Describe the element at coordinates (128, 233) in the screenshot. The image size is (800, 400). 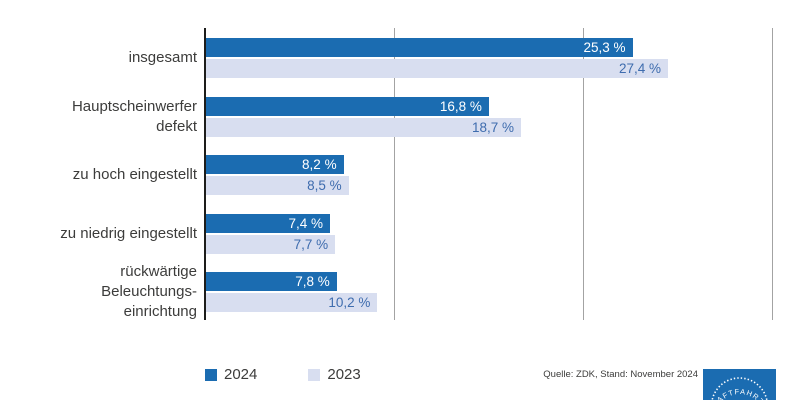
I see `category-label: zu niedrig eingestellt` at that location.